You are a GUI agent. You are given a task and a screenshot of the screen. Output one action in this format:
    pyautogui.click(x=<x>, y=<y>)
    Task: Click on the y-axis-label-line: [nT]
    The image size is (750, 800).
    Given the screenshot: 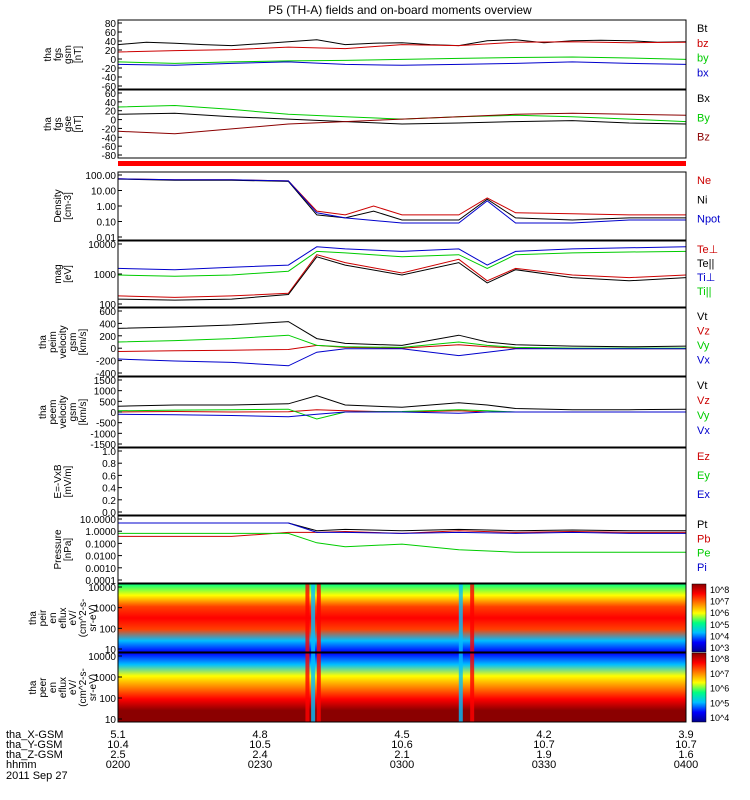 What is the action you would take?
    pyautogui.click(x=78, y=54)
    